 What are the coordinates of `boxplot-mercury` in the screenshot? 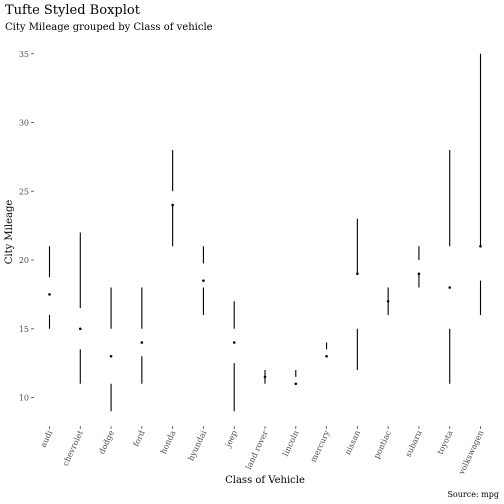 It's located at (326, 350).